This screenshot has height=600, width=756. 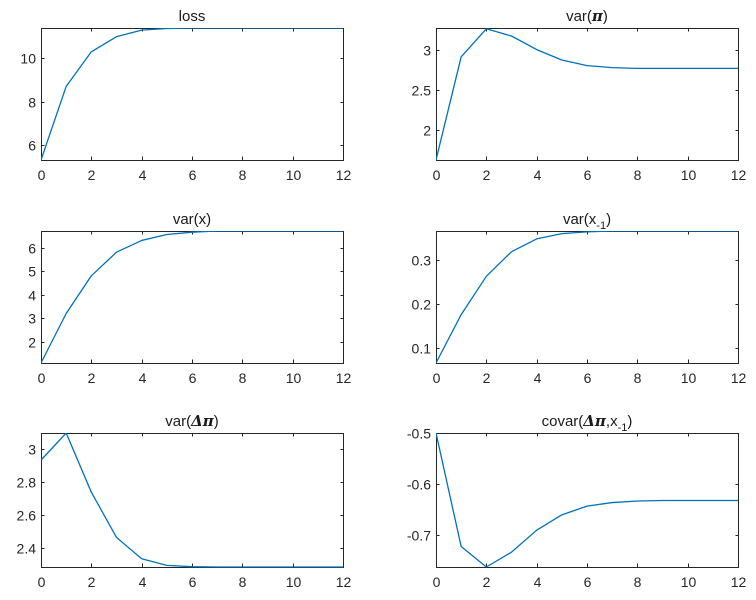 I want to click on subplot-title: loss, so click(x=192, y=16).